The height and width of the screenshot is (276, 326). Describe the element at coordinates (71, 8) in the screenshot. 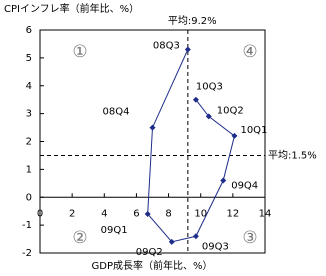

I see `chart-title: CPIインフレ率（前年比、%）` at that location.